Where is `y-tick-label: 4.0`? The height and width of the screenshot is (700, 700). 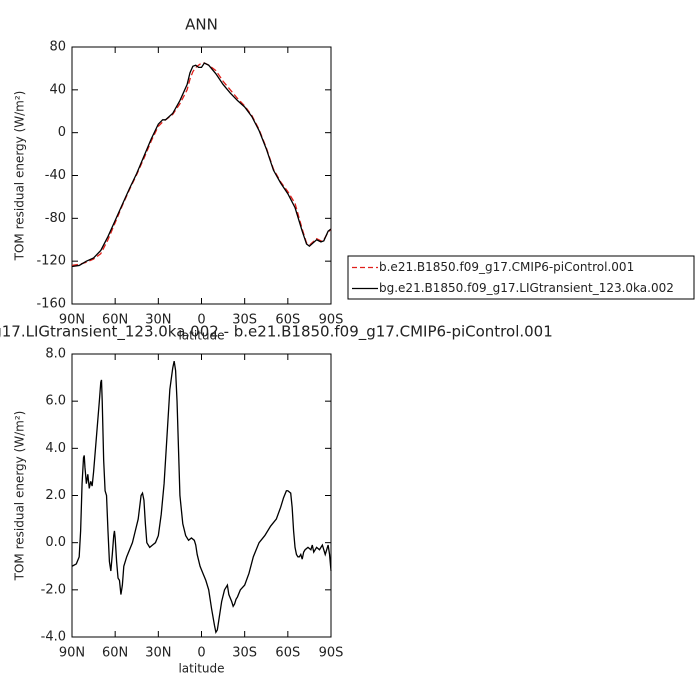 y-tick-label: 4.0 is located at coordinates (55, 448).